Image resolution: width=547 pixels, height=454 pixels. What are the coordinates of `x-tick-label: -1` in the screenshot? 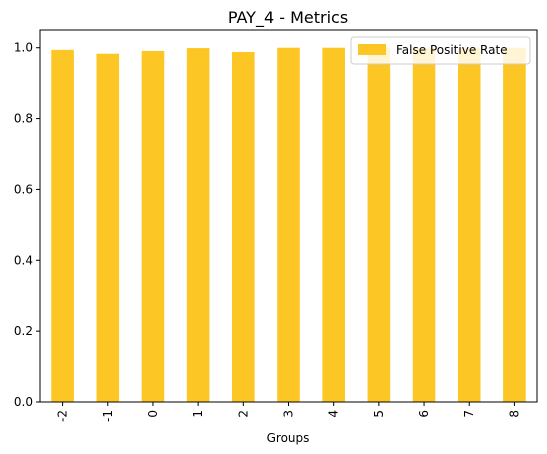 It's located at (108, 416).